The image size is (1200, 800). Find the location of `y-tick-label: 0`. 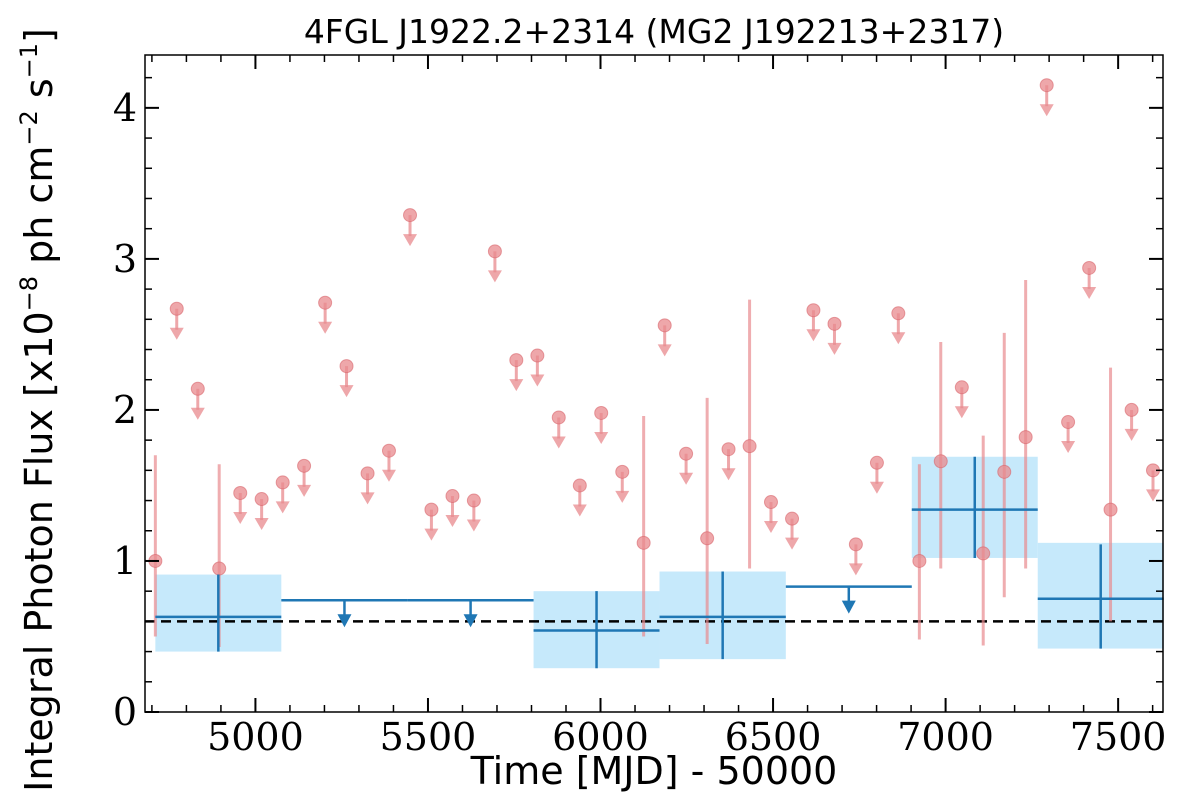

y-tick-label: 0 is located at coordinates (125, 712).